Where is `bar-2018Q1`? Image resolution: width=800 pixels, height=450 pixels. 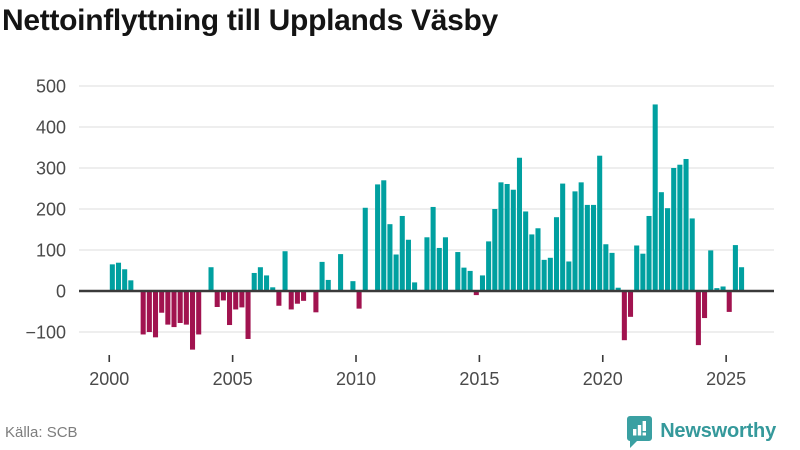 bar-2018Q1 is located at coordinates (556, 254).